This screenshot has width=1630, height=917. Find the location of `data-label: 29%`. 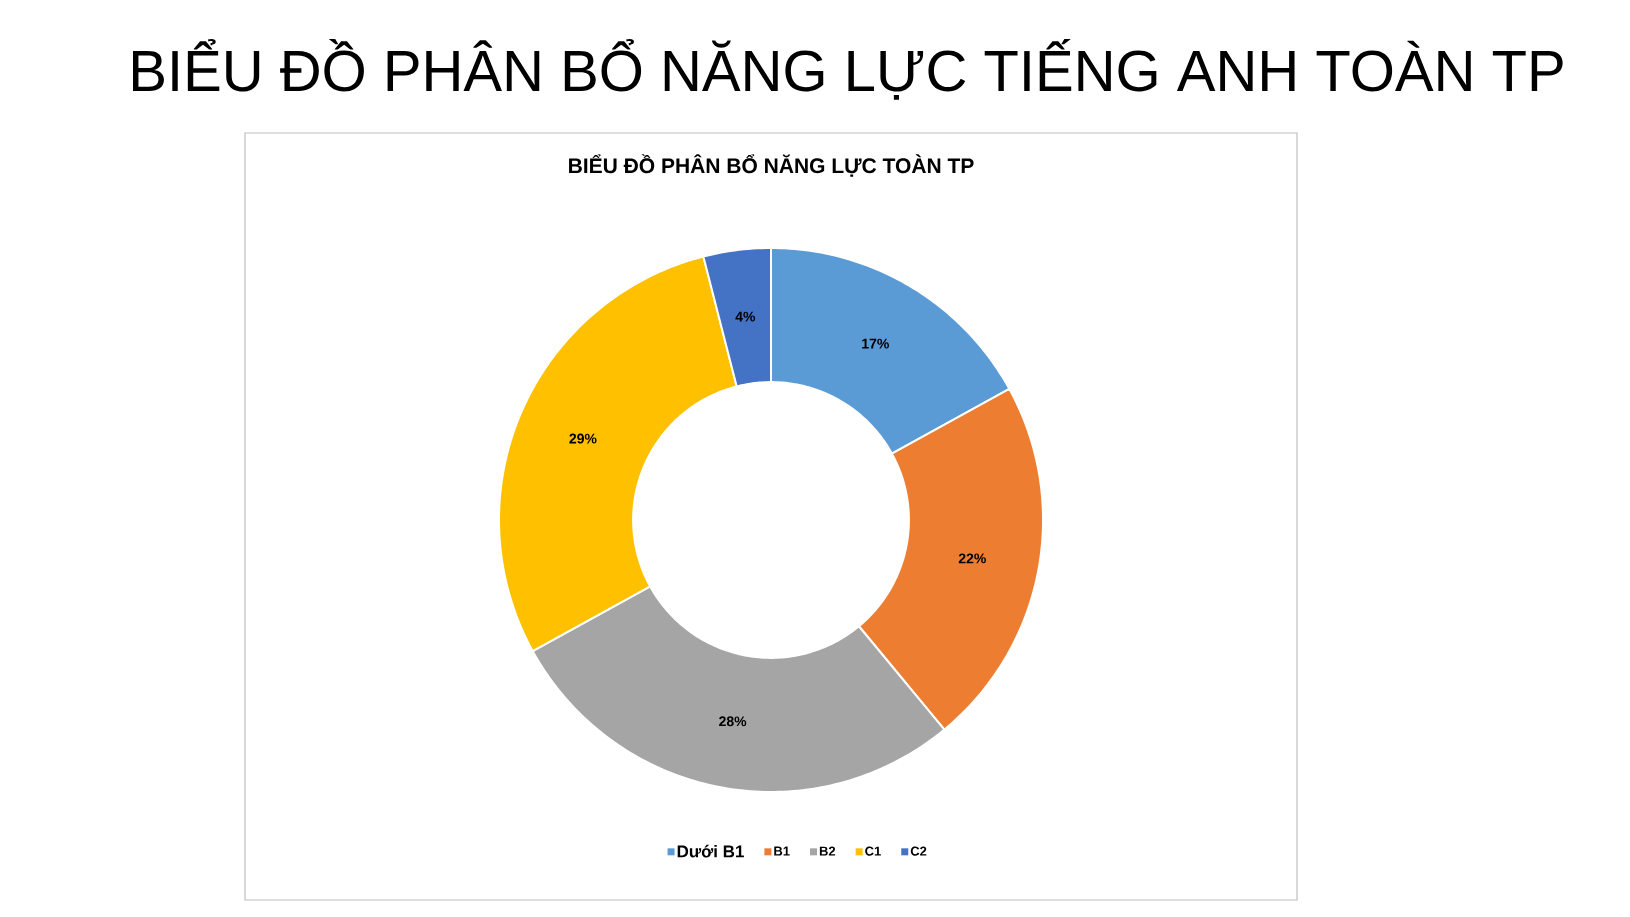

data-label: 29% is located at coordinates (583, 438).